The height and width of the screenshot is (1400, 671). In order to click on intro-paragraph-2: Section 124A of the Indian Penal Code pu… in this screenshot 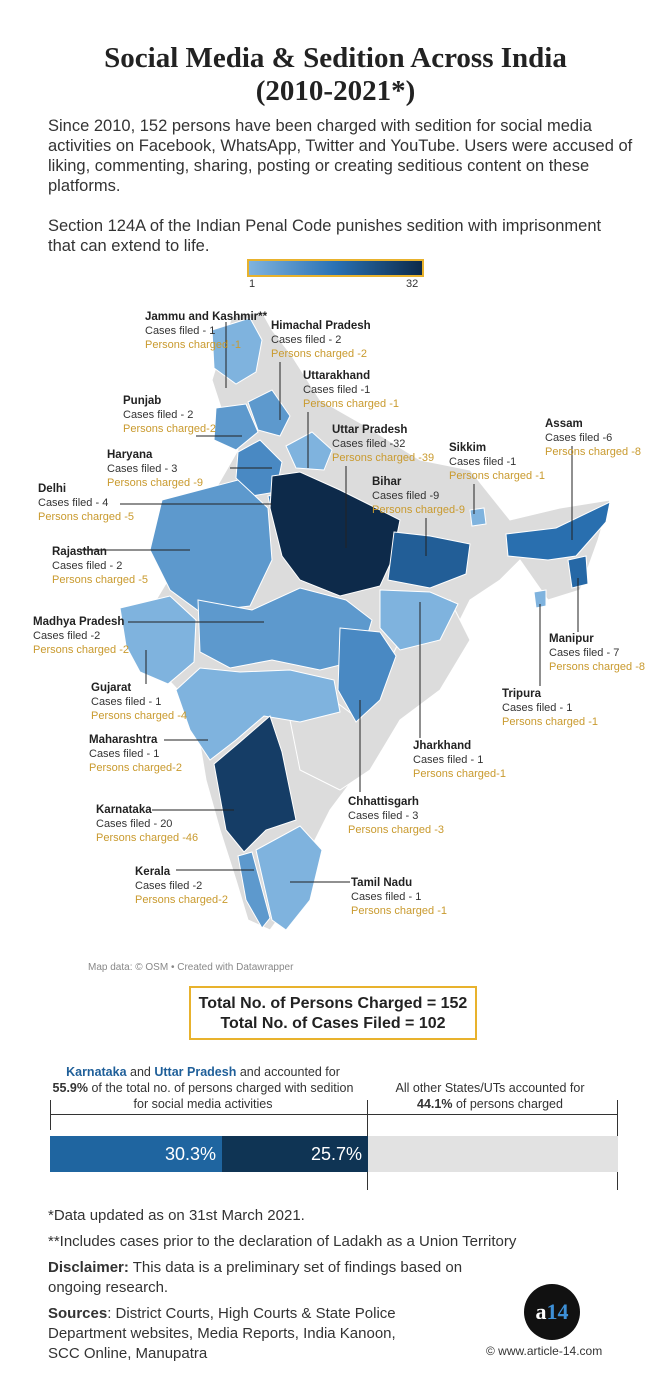, I will do `click(325, 236)`.